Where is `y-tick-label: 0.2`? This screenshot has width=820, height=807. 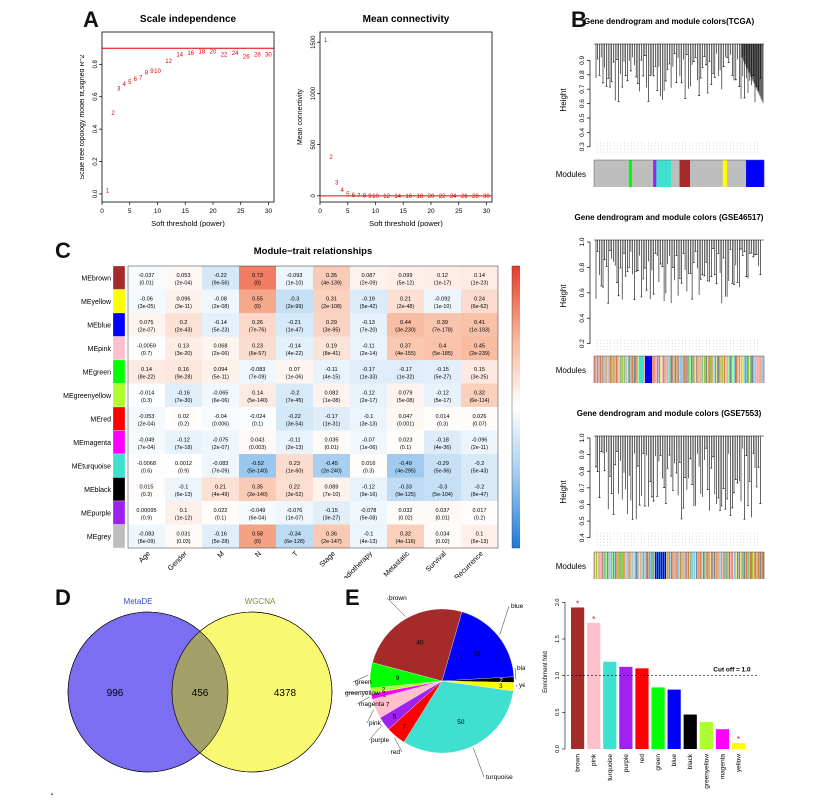 y-tick-label: 0.2 is located at coordinates (96, 161).